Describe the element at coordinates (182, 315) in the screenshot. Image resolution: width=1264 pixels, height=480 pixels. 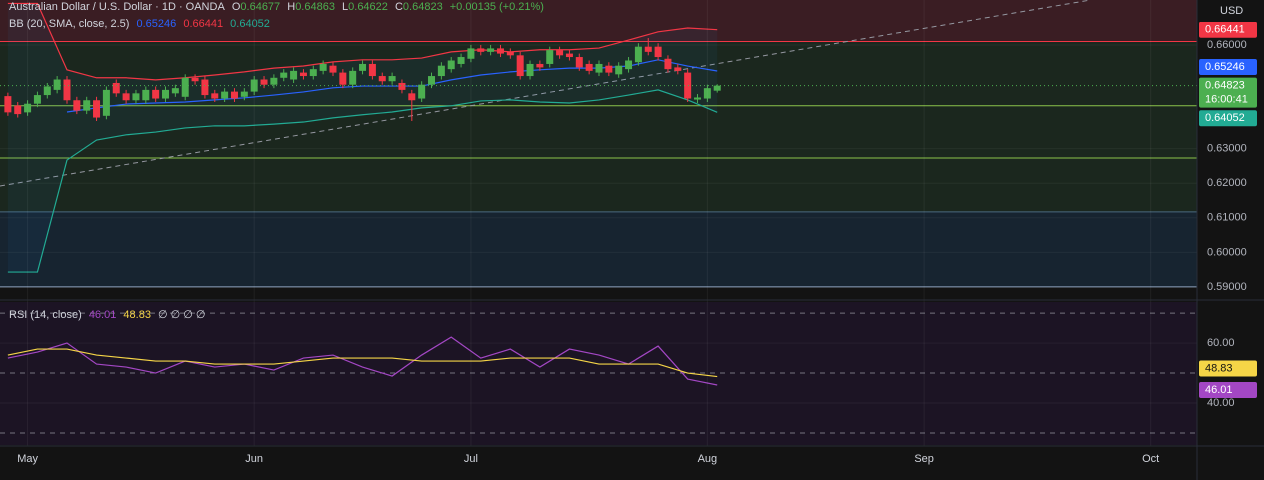
I see `rsi-extra: ∅ ∅ ∅ ∅` at that location.